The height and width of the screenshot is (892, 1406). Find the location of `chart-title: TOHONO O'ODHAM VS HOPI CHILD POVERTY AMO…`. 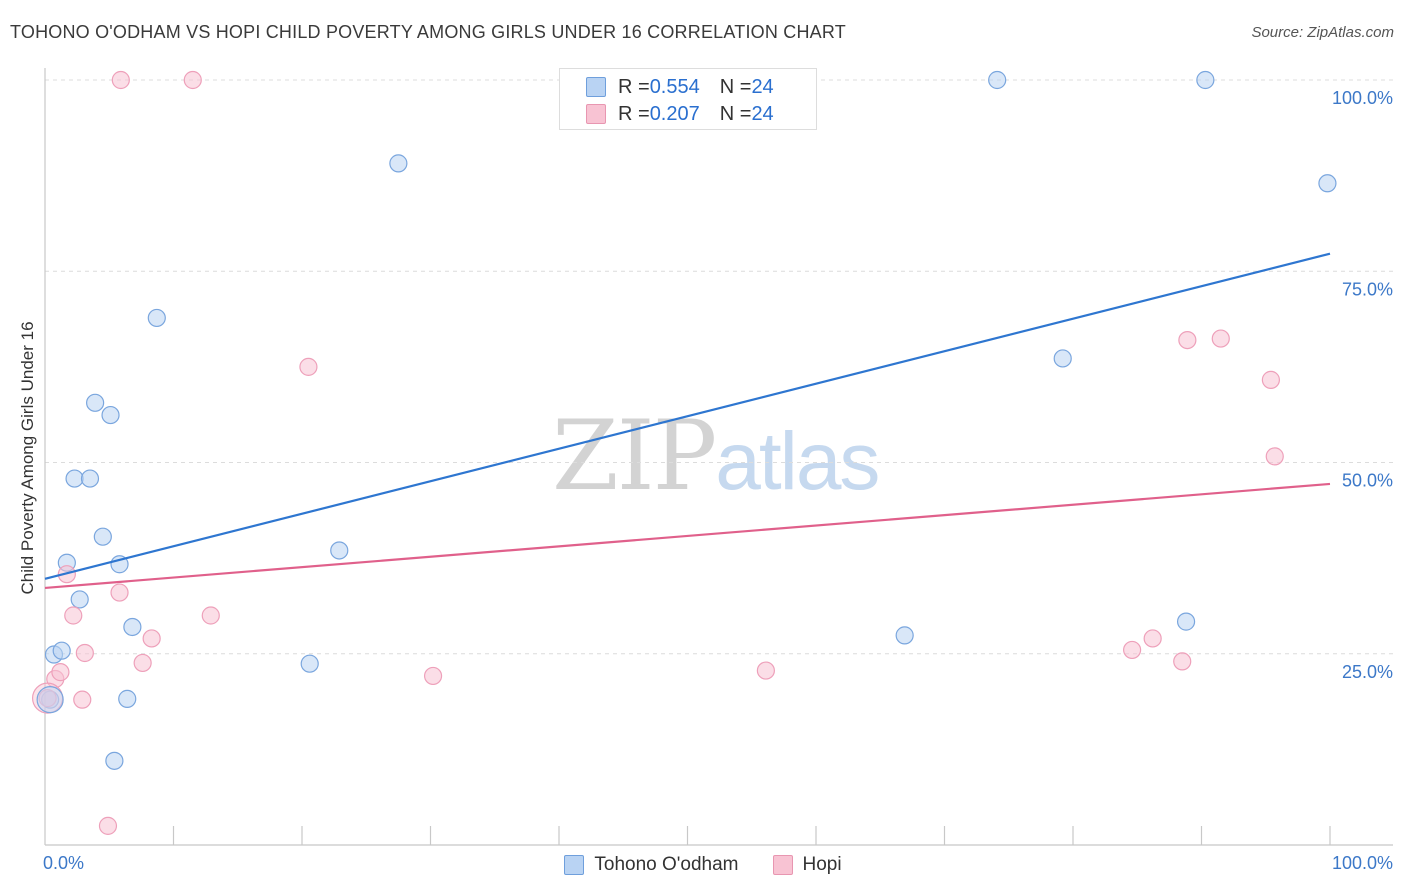

chart-title: TOHONO O'ODHAM VS HOPI CHILD POVERTY AMO… is located at coordinates (428, 32).